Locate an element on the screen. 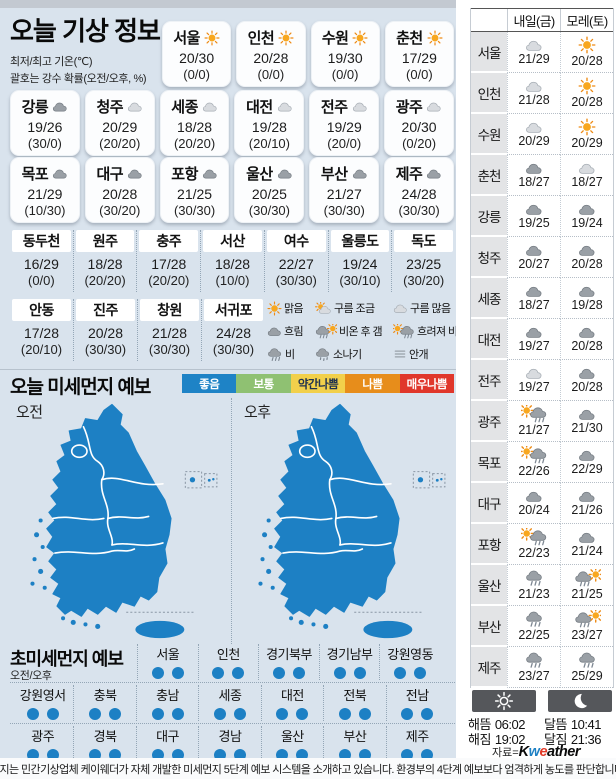  city-name: 충주 is located at coordinates (169, 241).